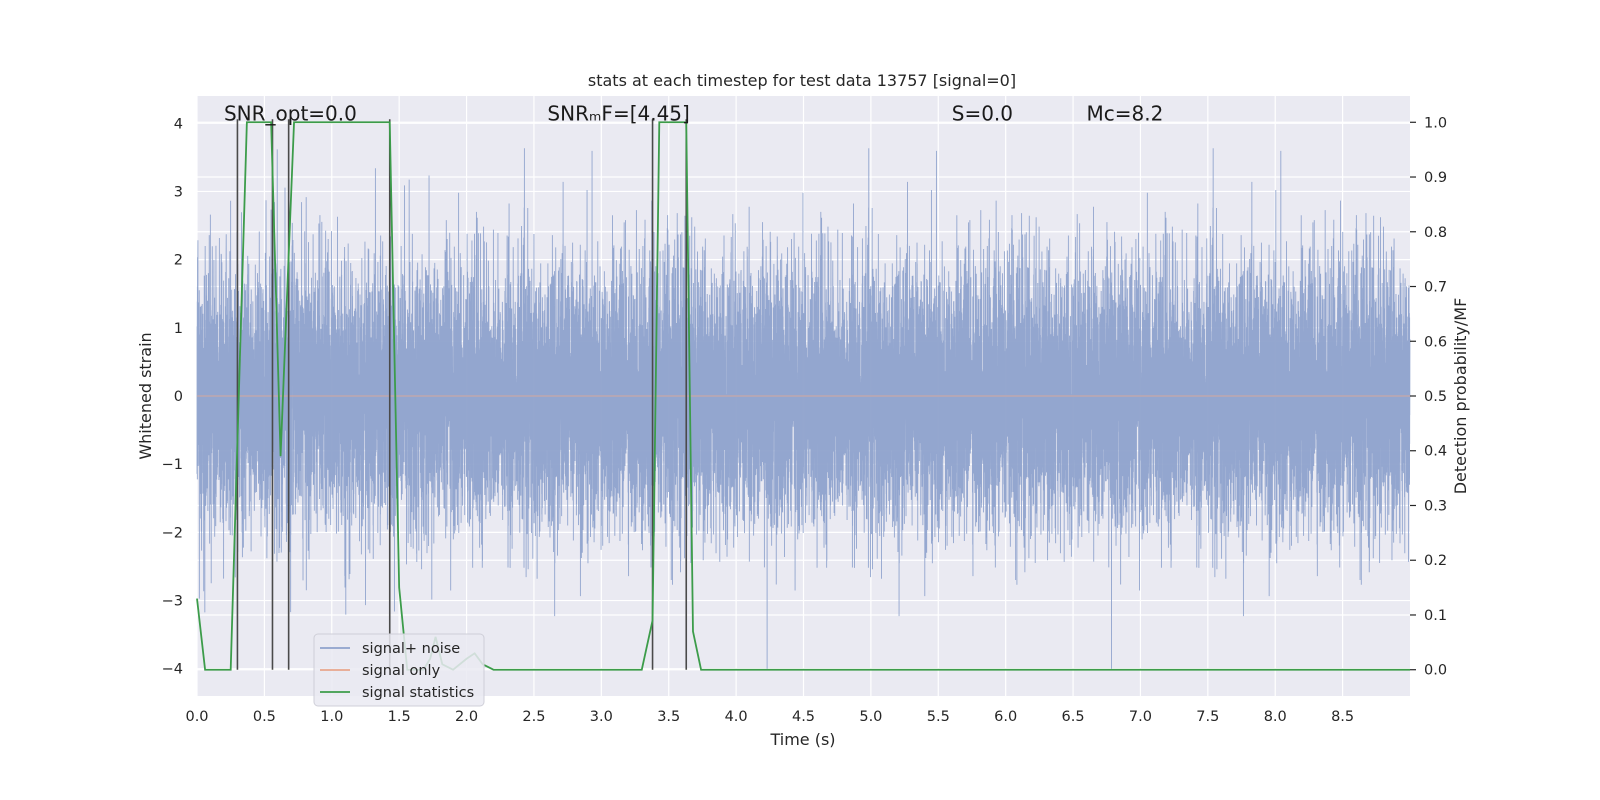 The width and height of the screenshot is (1600, 800). What do you see at coordinates (1435, 123) in the screenshot?
I see `y2-tick-label: 1.0` at bounding box center [1435, 123].